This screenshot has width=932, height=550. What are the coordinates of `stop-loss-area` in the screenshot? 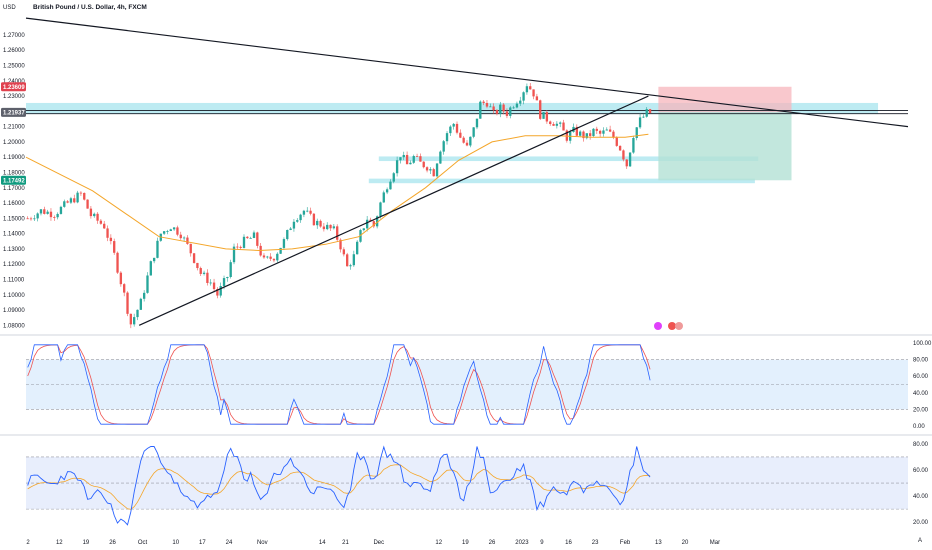 It's located at (725, 99).